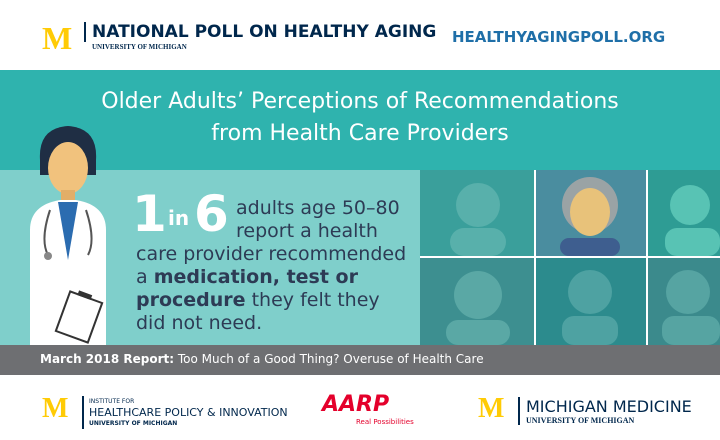 The image size is (720, 440). What do you see at coordinates (145, 277) in the screenshot?
I see `stat-text: a` at bounding box center [145, 277].